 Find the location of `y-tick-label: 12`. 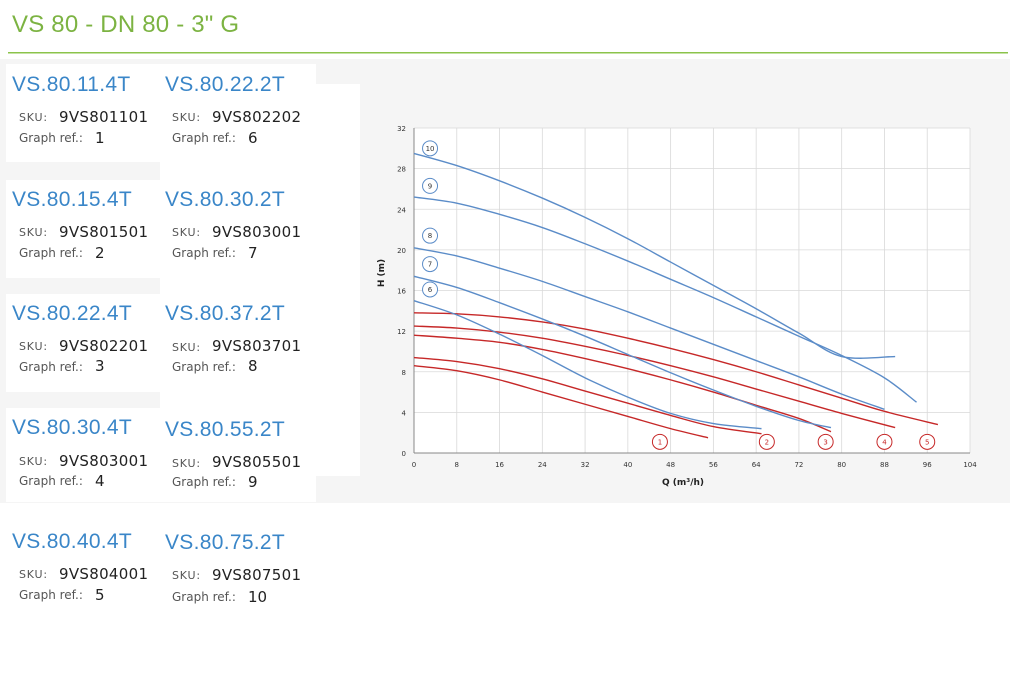

y-tick-label: 12 is located at coordinates (401, 332).